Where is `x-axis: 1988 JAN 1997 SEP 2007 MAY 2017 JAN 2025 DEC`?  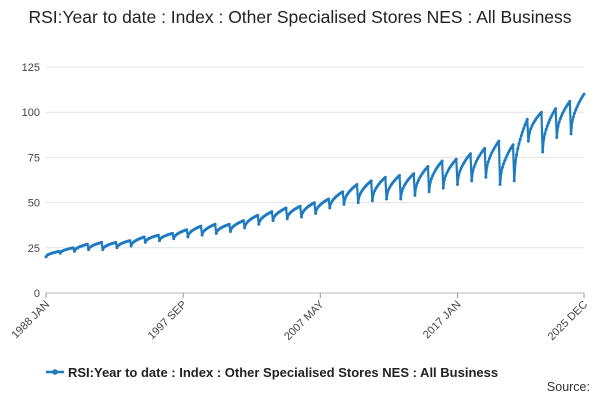
x-axis: 1988 JAN 1997 SEP 2007 MAY 2017 JAN 2025 DEC is located at coordinates (299, 318).